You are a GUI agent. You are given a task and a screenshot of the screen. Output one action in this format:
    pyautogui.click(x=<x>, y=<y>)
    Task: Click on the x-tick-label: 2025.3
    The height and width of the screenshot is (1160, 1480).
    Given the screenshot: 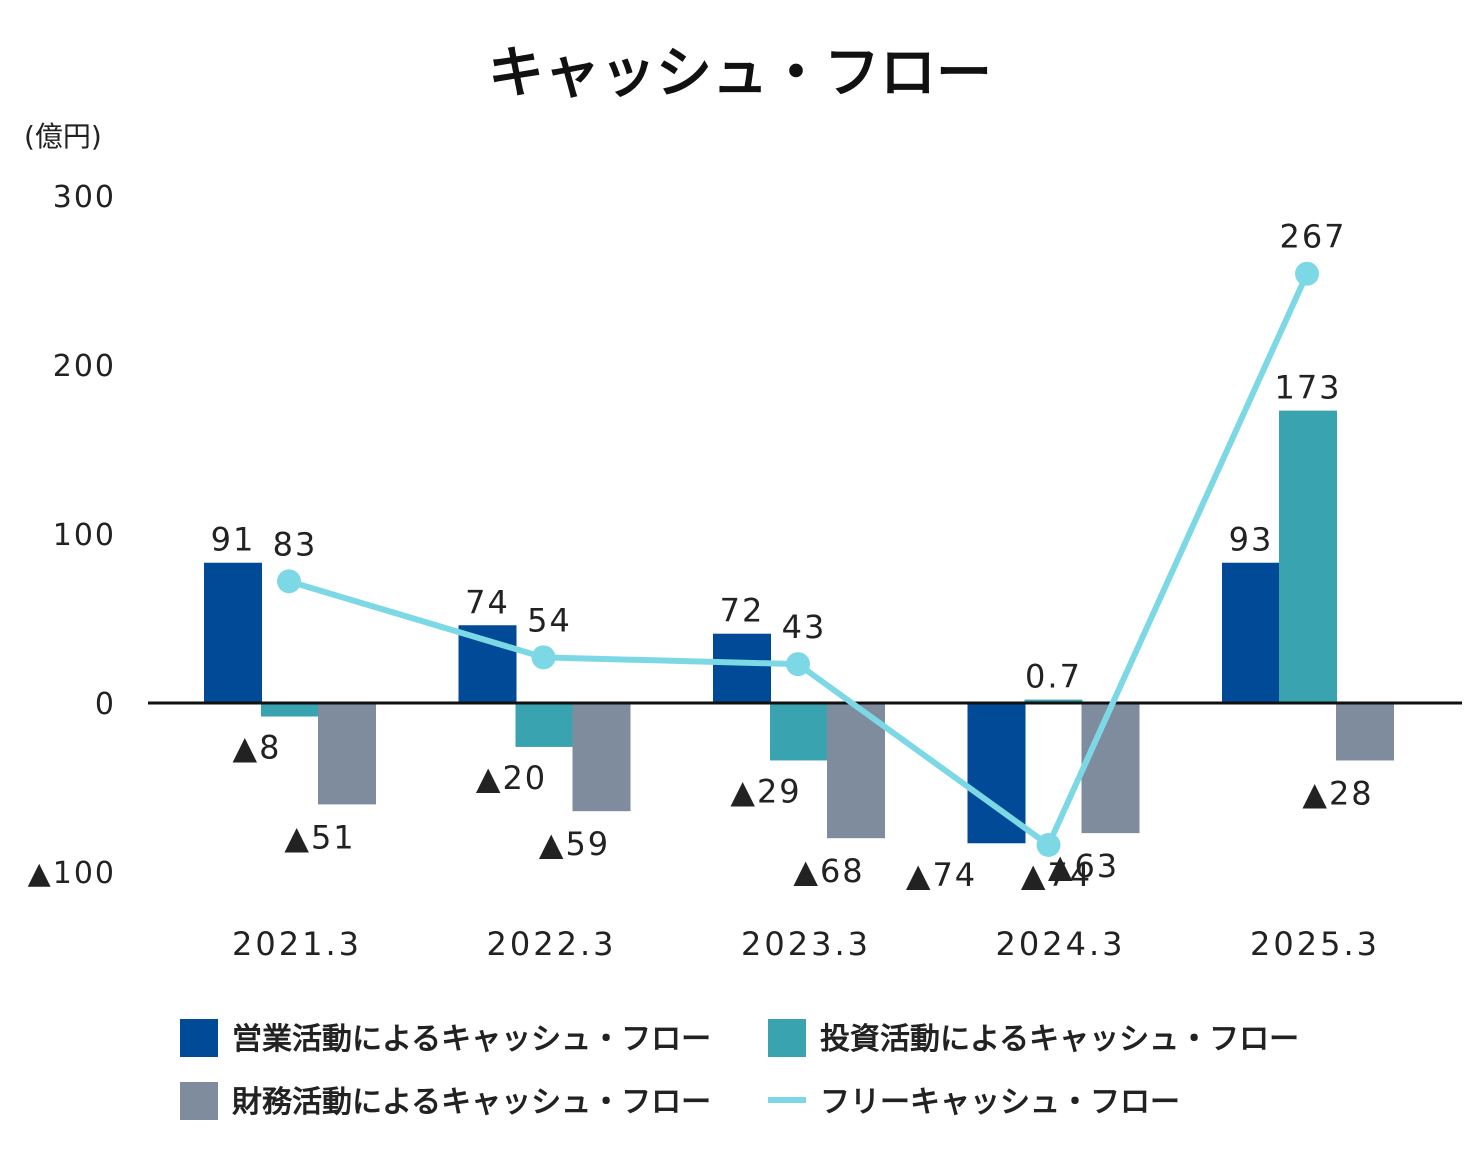 What is the action you would take?
    pyautogui.click(x=1315, y=944)
    